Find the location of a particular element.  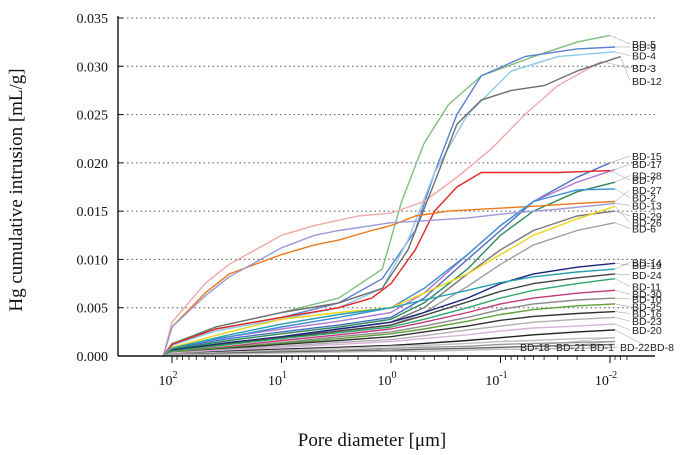

x-tick-label: 10² is located at coordinates (168, 379).